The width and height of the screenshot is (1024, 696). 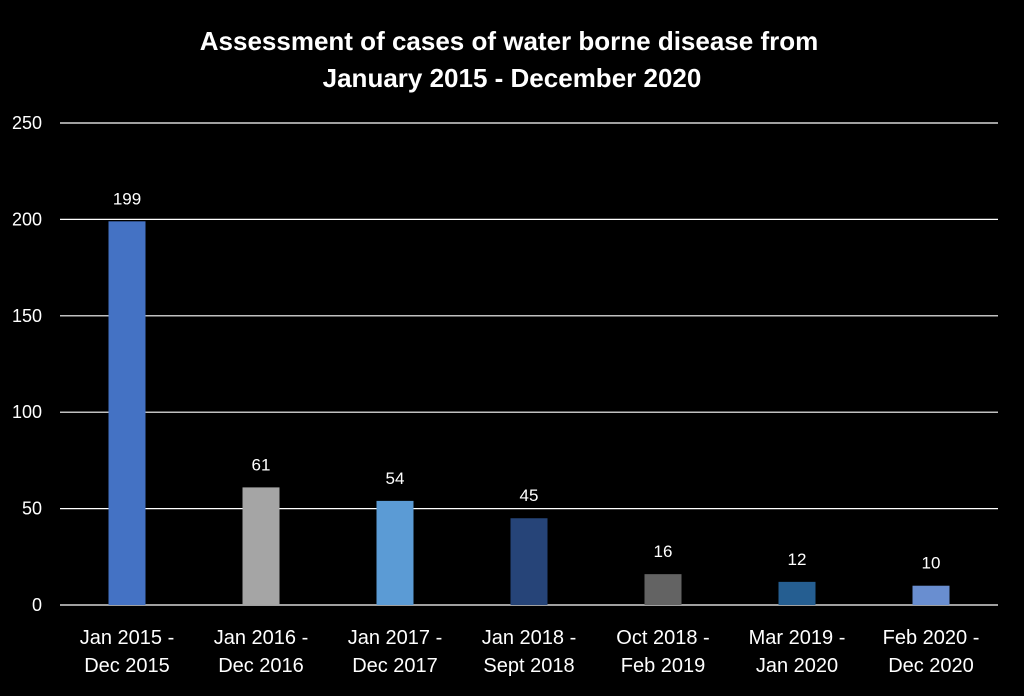 What do you see at coordinates (395, 478) in the screenshot?
I see `data-label: 54` at bounding box center [395, 478].